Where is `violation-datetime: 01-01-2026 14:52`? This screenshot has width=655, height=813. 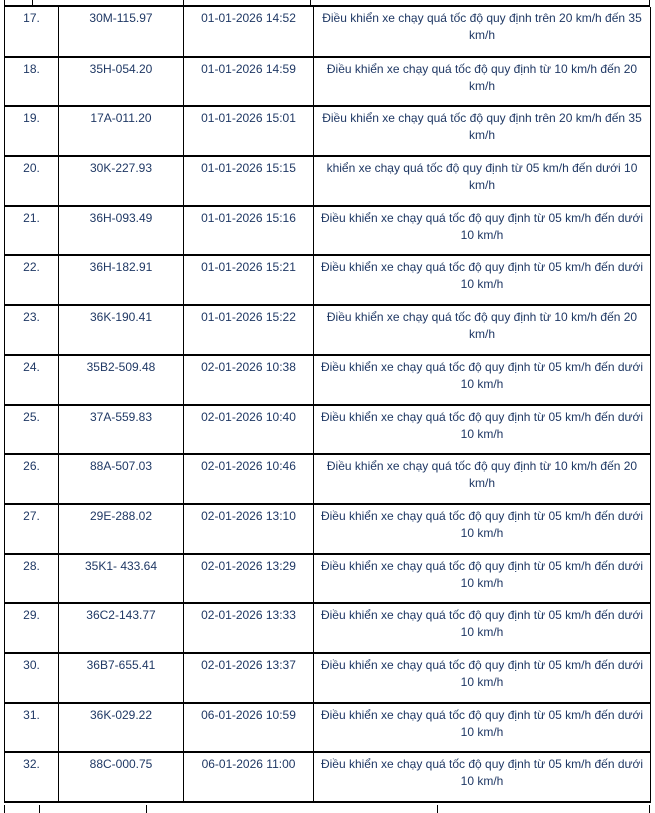 violation-datetime: 01-01-2026 14:52 is located at coordinates (248, 32).